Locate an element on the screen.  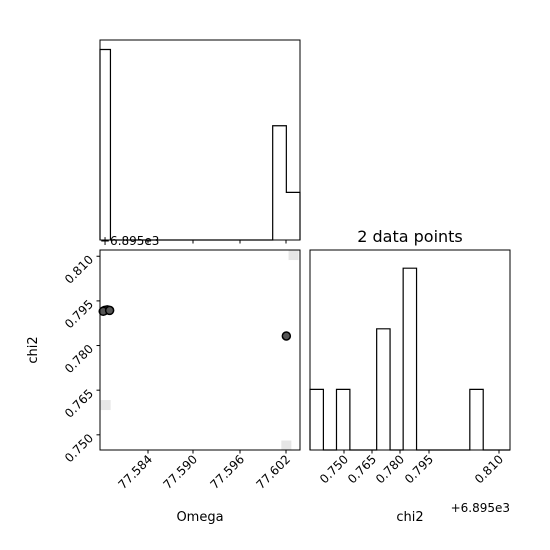
omega-x-tick-label: 77.584 is located at coordinates (136, 472).